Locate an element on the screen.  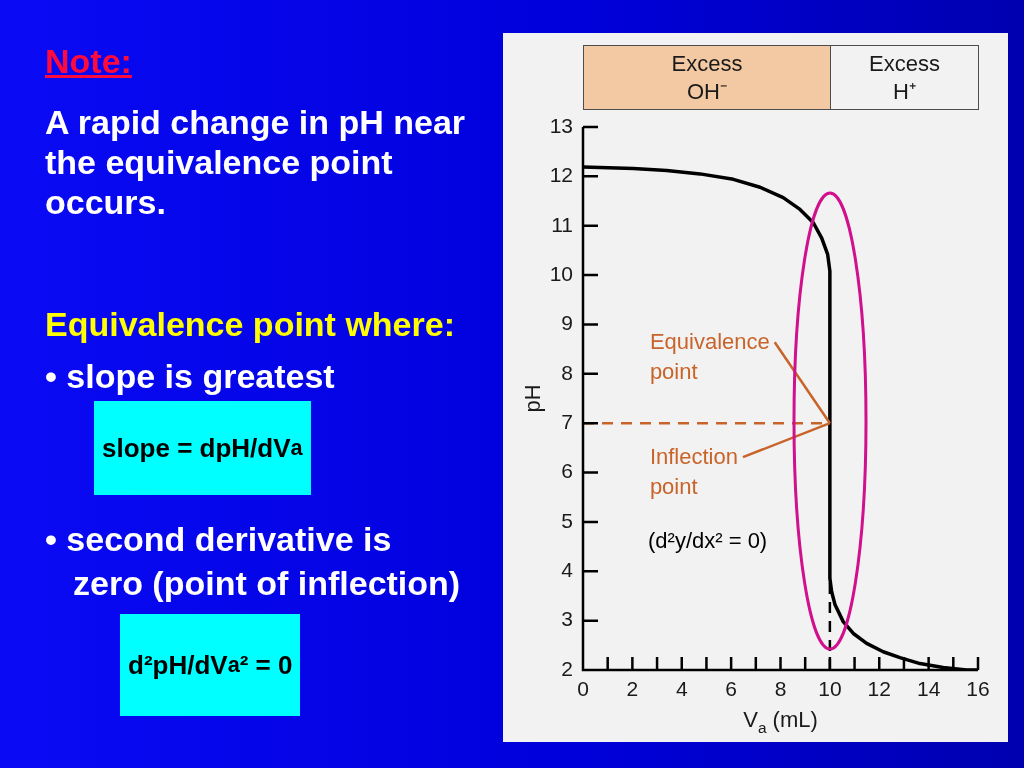
y-tick-label: 2 is located at coordinates (567, 668).